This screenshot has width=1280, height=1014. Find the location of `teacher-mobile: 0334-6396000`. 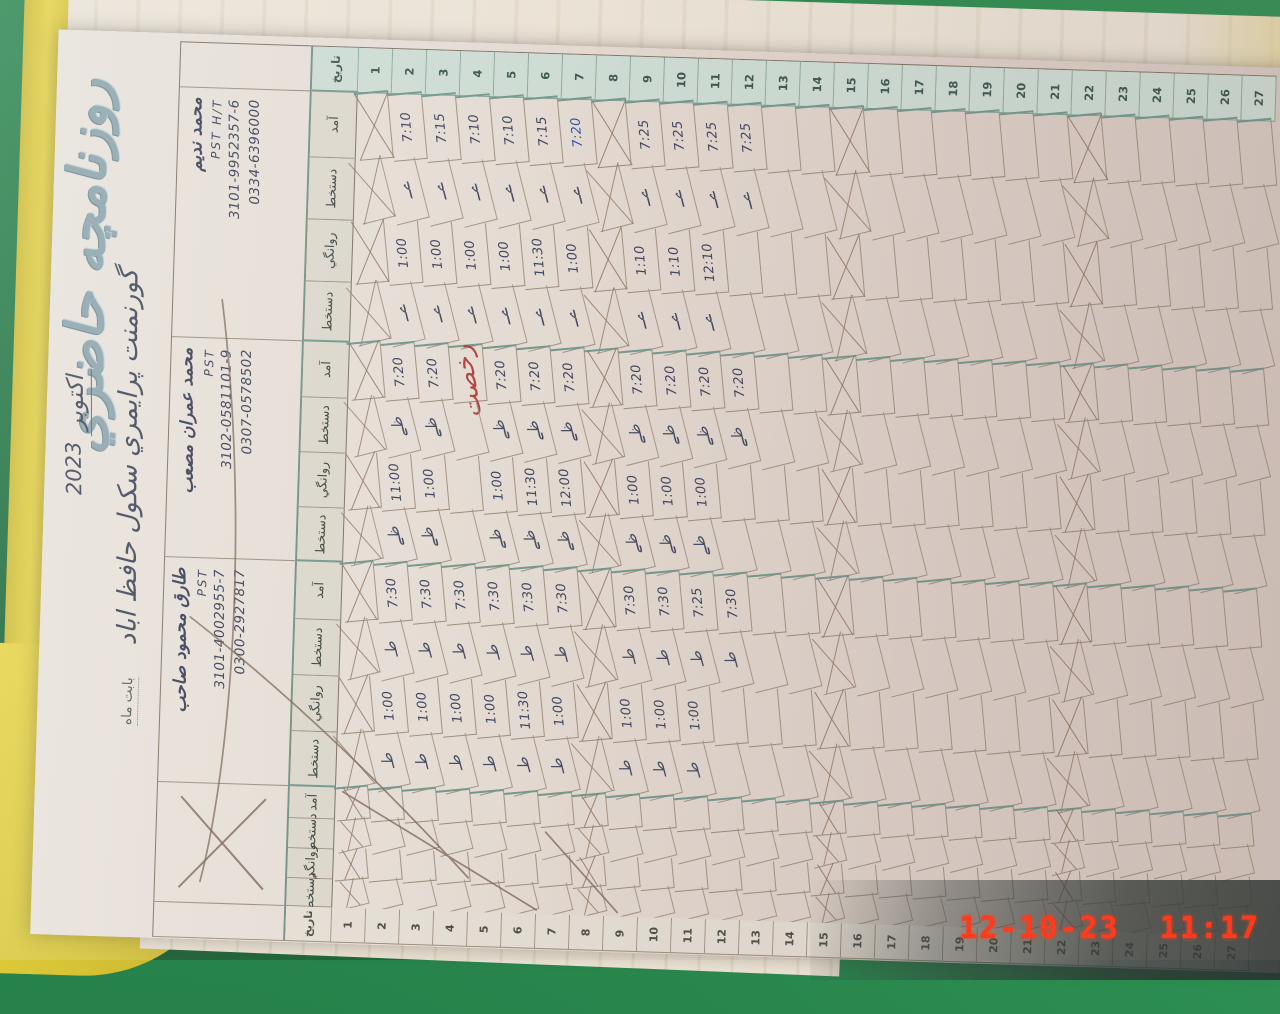

teacher-mobile: 0334-6396000 is located at coordinates (255, 152).